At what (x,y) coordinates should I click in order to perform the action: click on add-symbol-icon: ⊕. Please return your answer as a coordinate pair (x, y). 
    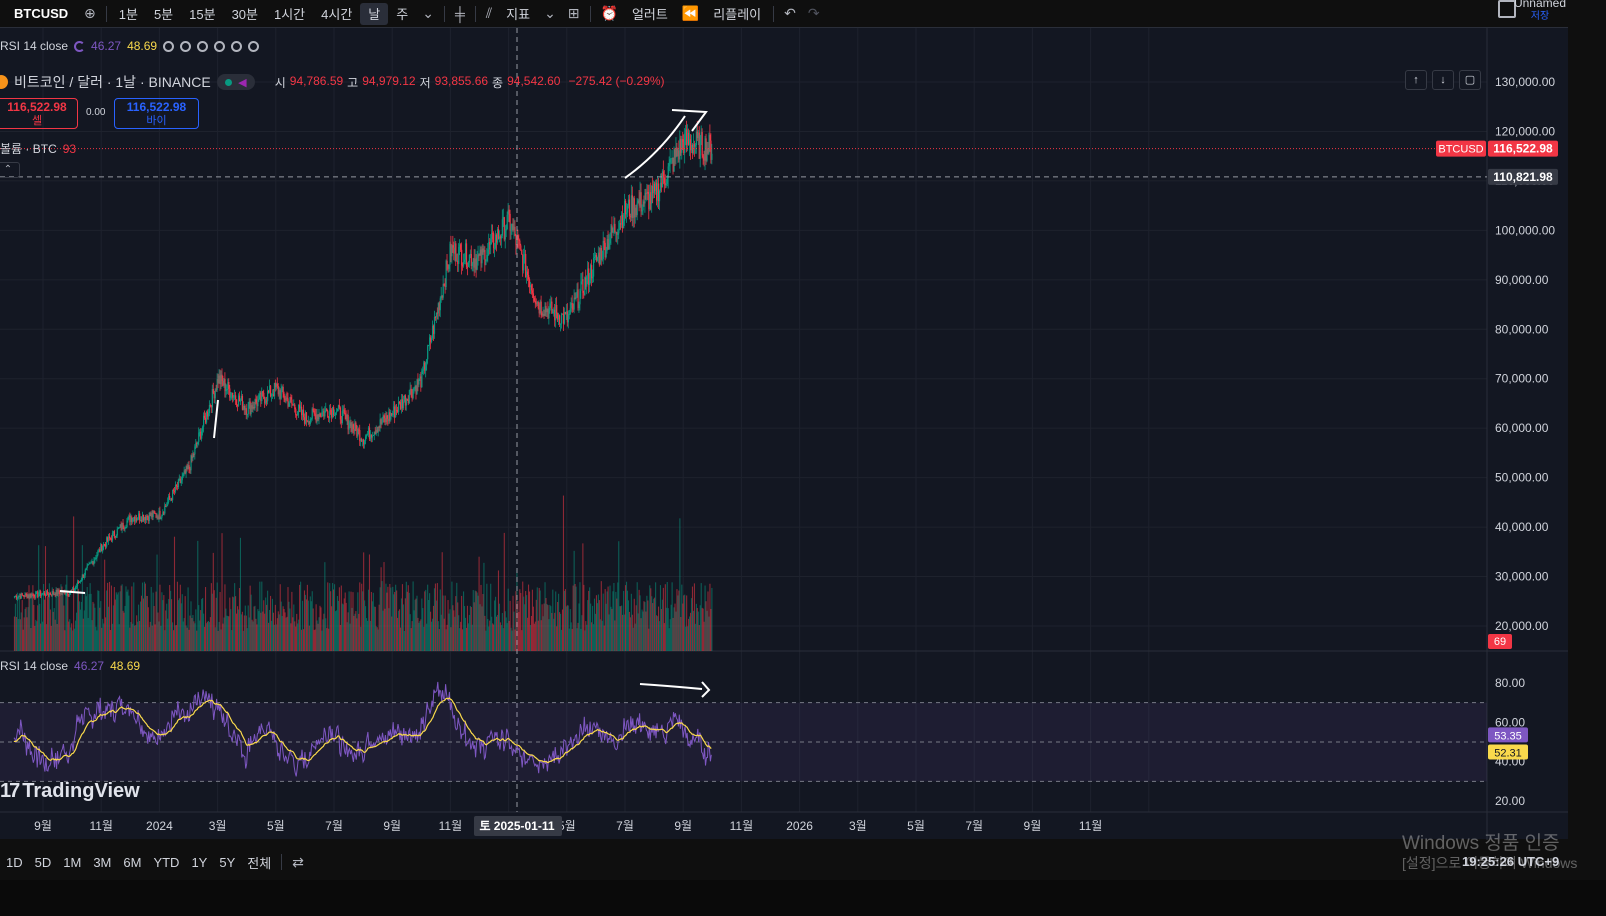
    Looking at the image, I should click on (90, 13).